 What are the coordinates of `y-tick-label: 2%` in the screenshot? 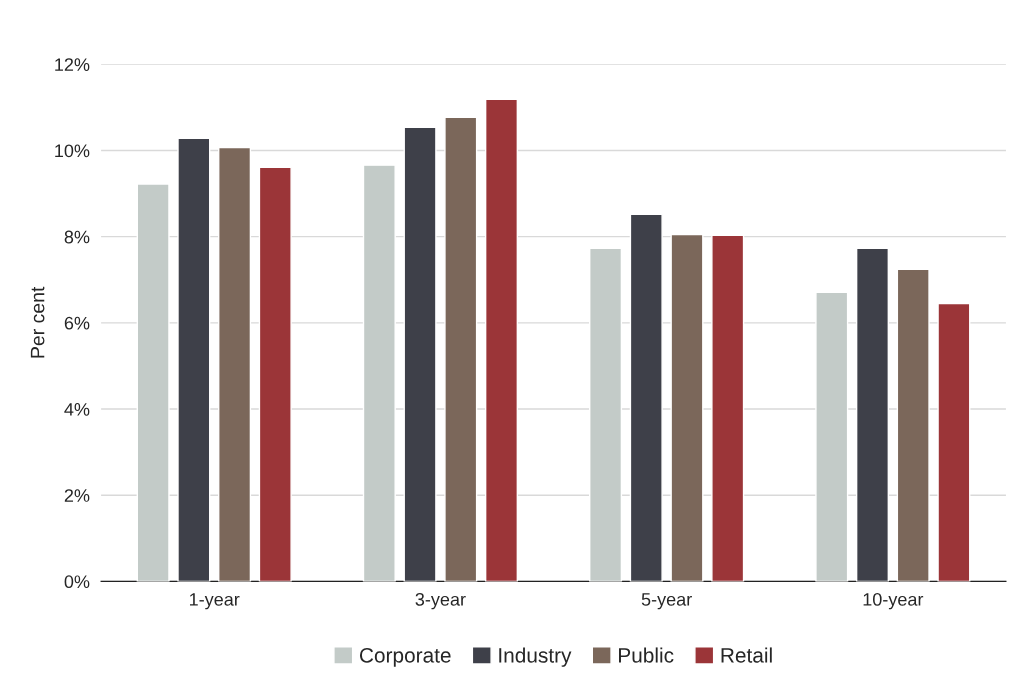 It's located at (77, 495).